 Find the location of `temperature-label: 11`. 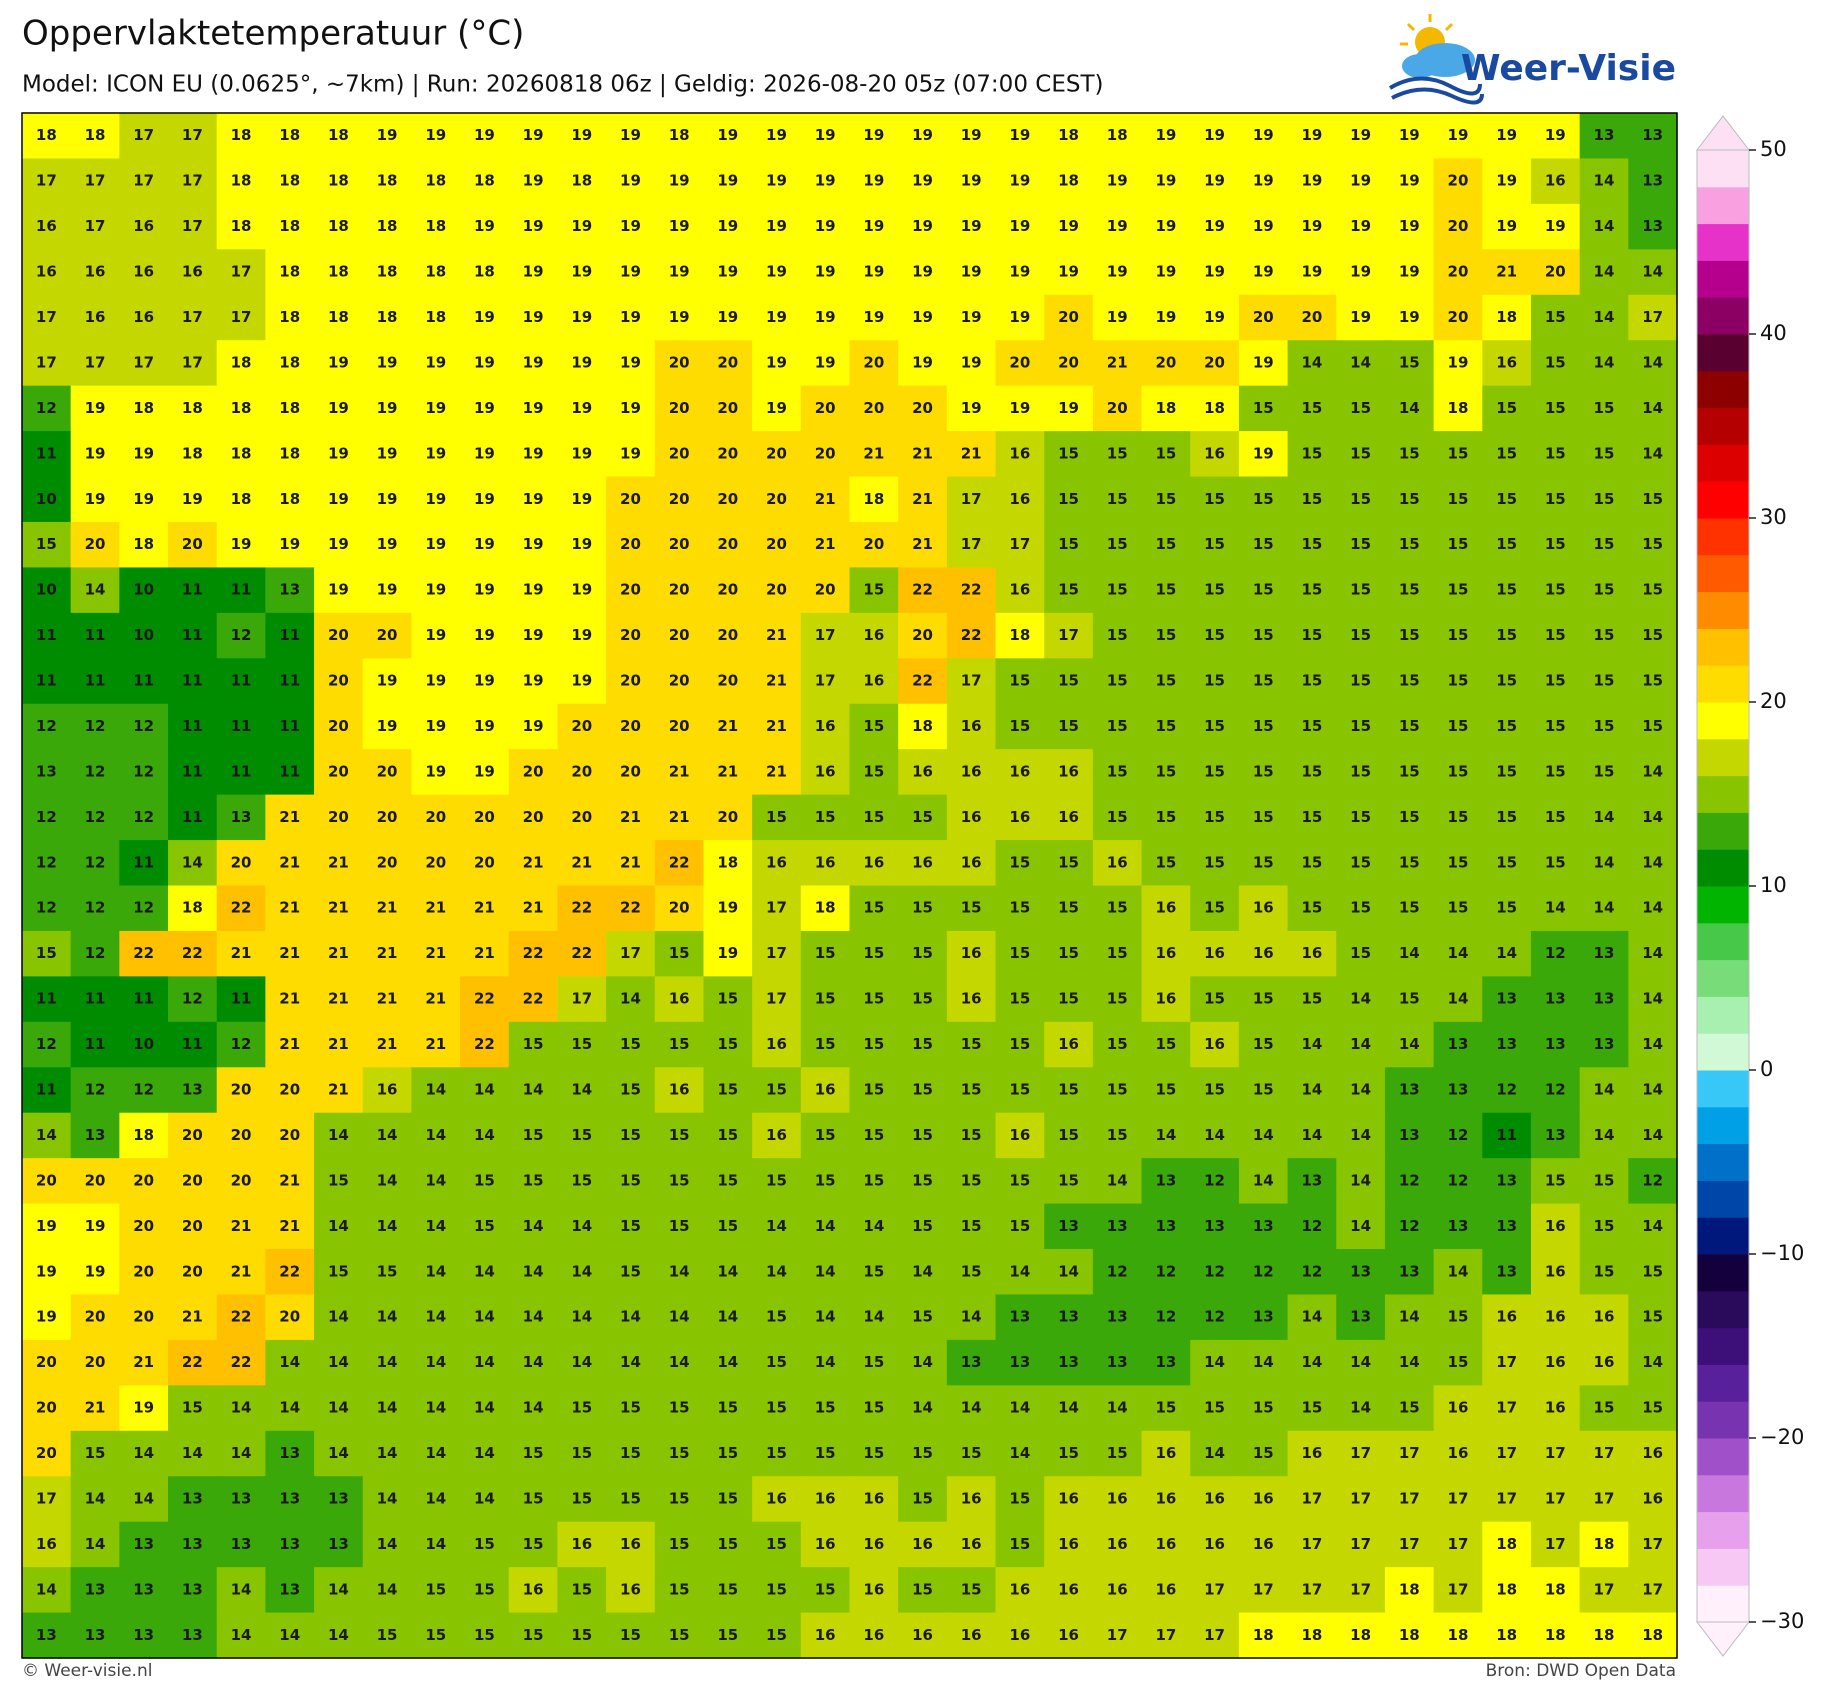

temperature-label: 11 is located at coordinates (241, 999).